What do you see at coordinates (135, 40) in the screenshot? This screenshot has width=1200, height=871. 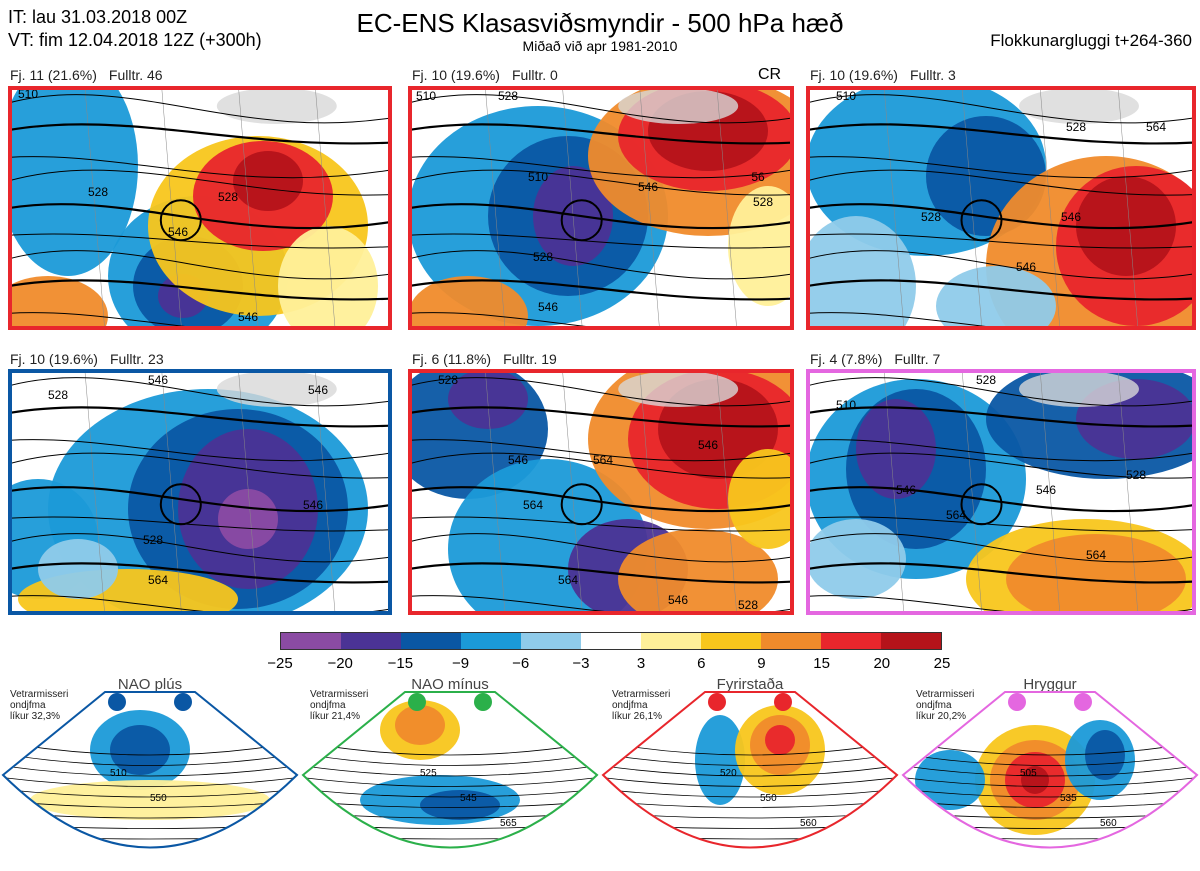 I see `valid-time: VT: fim 12.04.2018 12Z (+300h)` at bounding box center [135, 40].